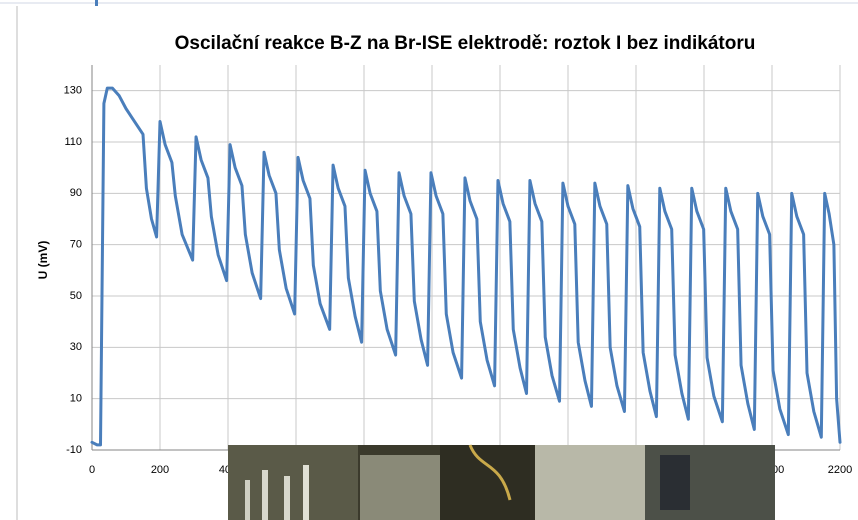  What do you see at coordinates (43, 260) in the screenshot?
I see `y-axis-label: U (mV)` at bounding box center [43, 260].